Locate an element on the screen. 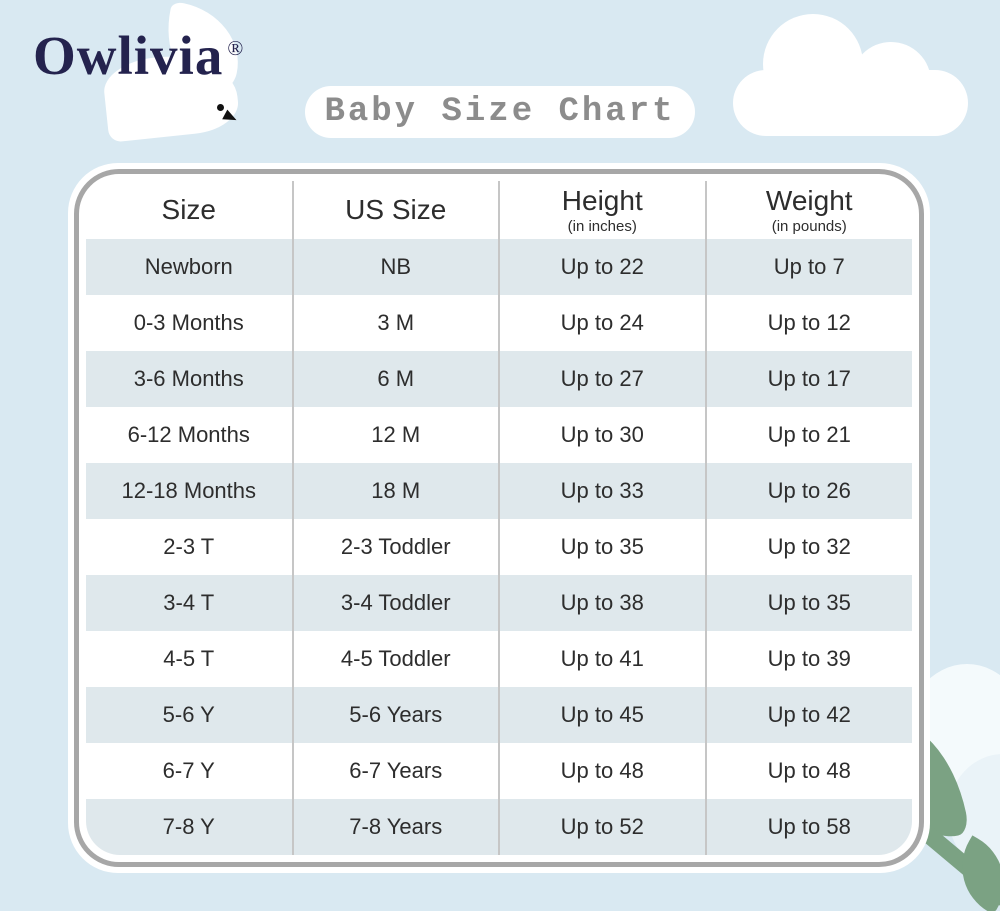  table-cell: 3-6 Months is located at coordinates (189, 379).